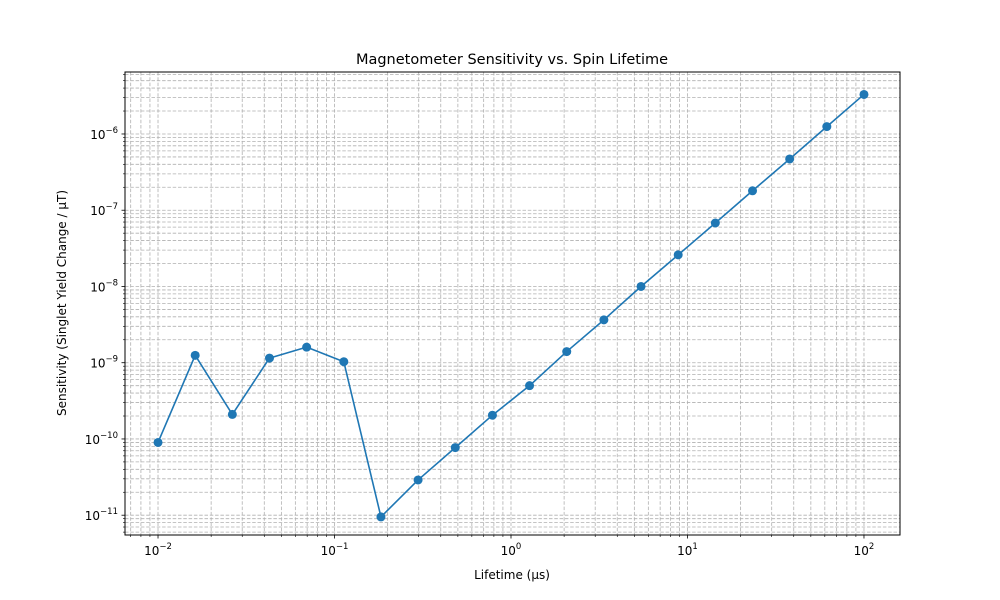  Describe the element at coordinates (158, 550) in the screenshot. I see `x-tick-label: 10⁻²` at that location.